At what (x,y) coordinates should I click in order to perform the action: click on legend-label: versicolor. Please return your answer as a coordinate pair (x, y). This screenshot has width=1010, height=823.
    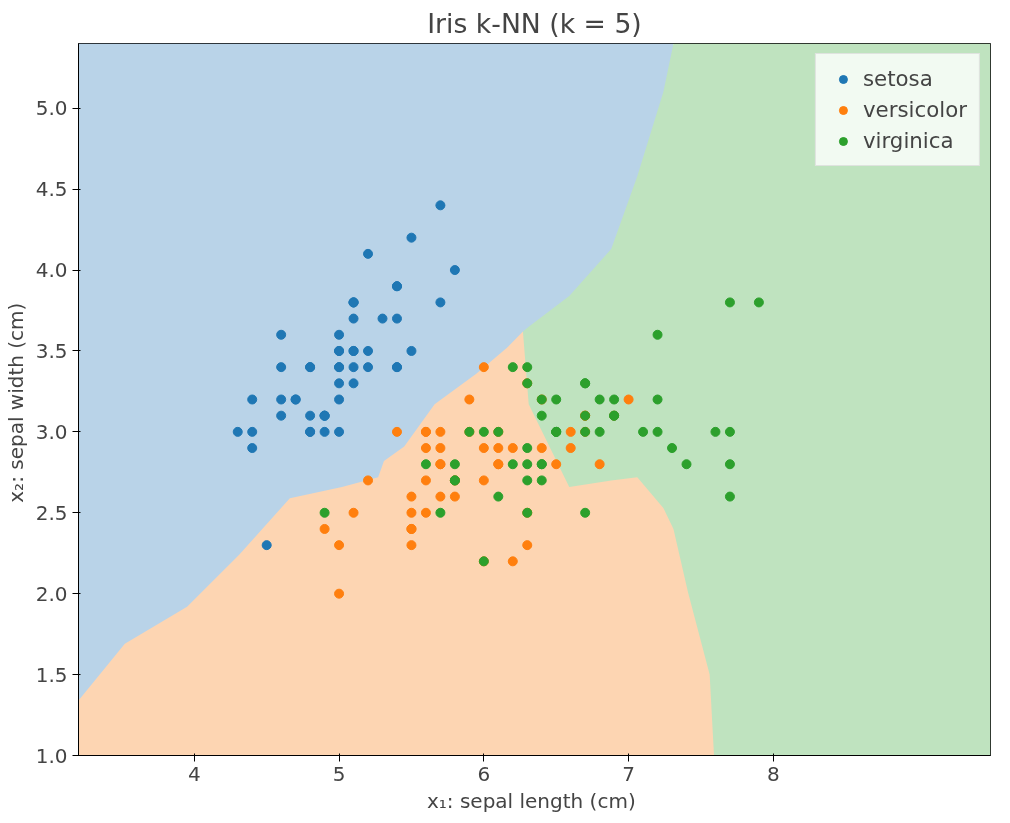
    Looking at the image, I should click on (914, 109).